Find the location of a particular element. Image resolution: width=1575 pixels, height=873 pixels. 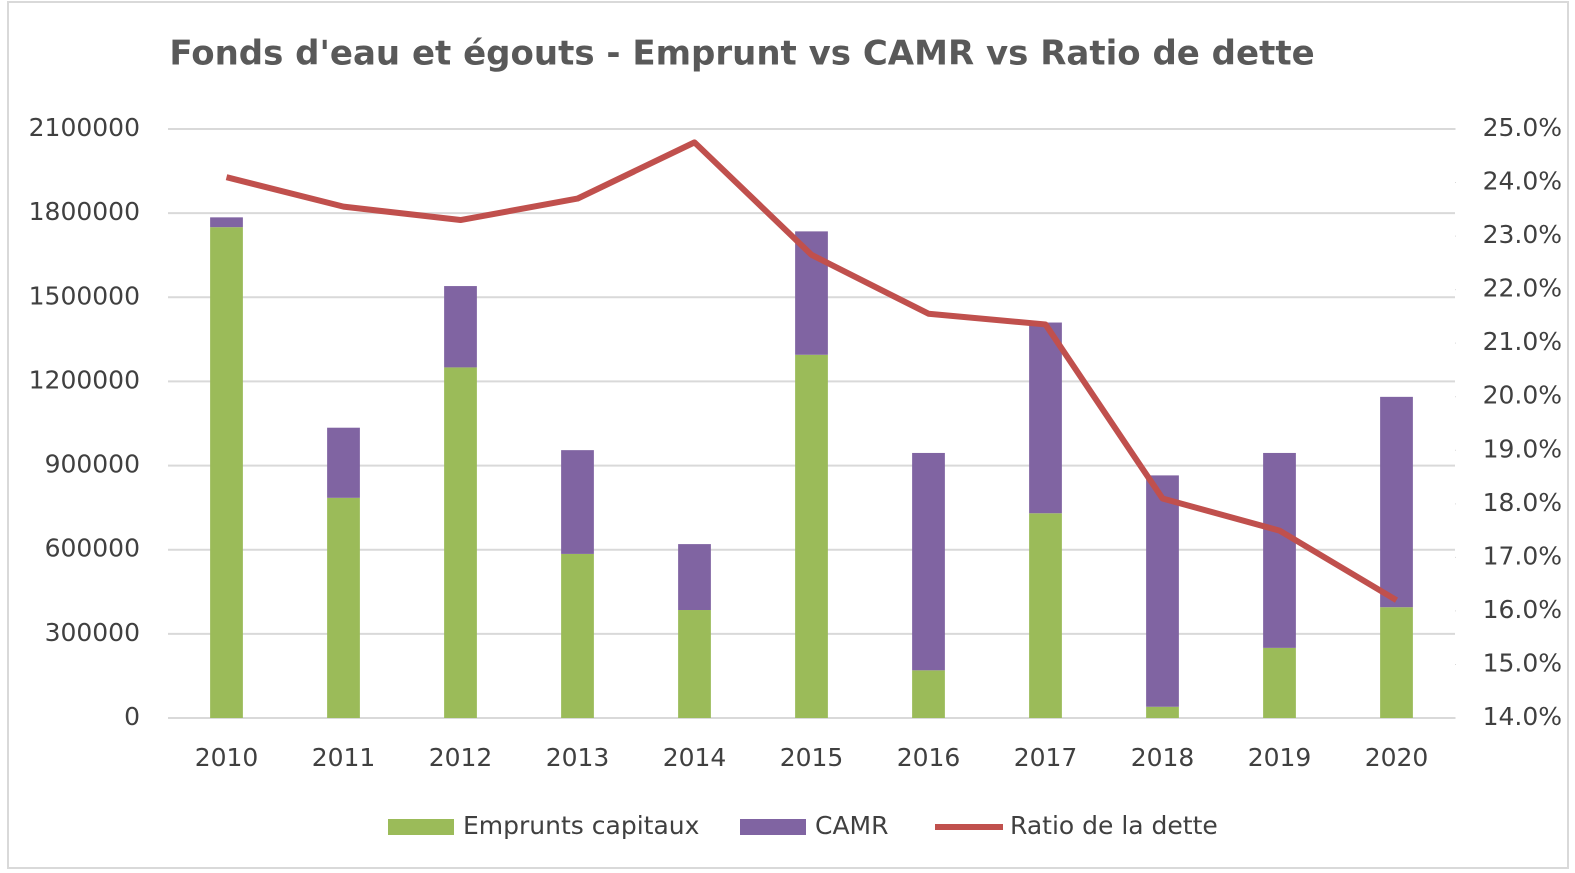

y2-tick-label: 22.0% is located at coordinates (1522, 288).